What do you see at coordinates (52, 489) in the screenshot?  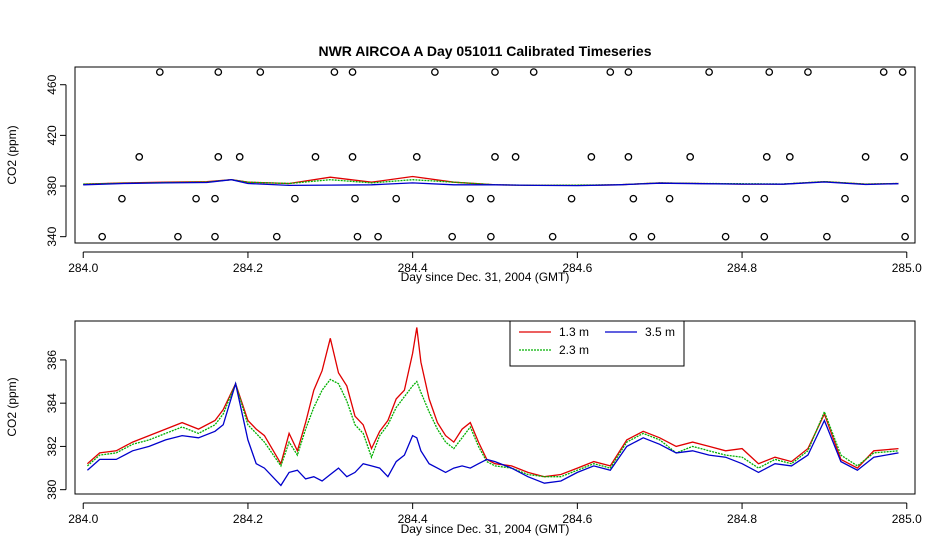 I see `bottom-y-tick-label: 380` at bounding box center [52, 489].